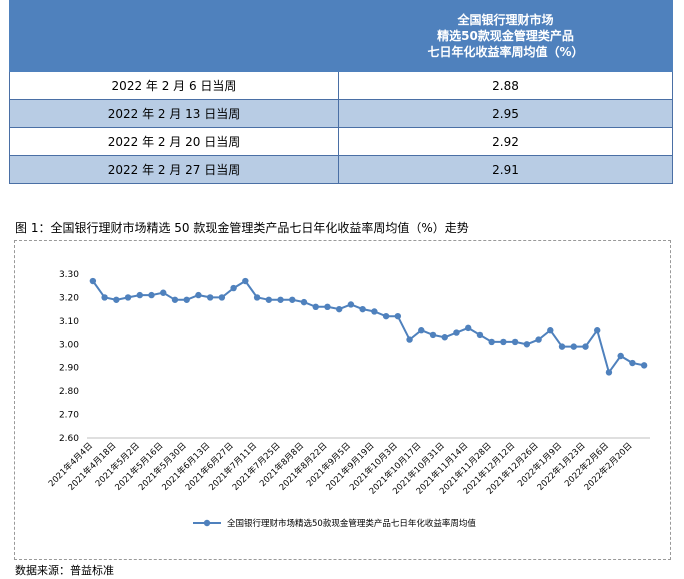 Image resolution: width=684 pixels, height=579 pixels. What do you see at coordinates (351, 523) in the screenshot?
I see `legend-label: 全国银行理财市场精选50款现金管理类产品七日年化收益率周均值` at bounding box center [351, 523].